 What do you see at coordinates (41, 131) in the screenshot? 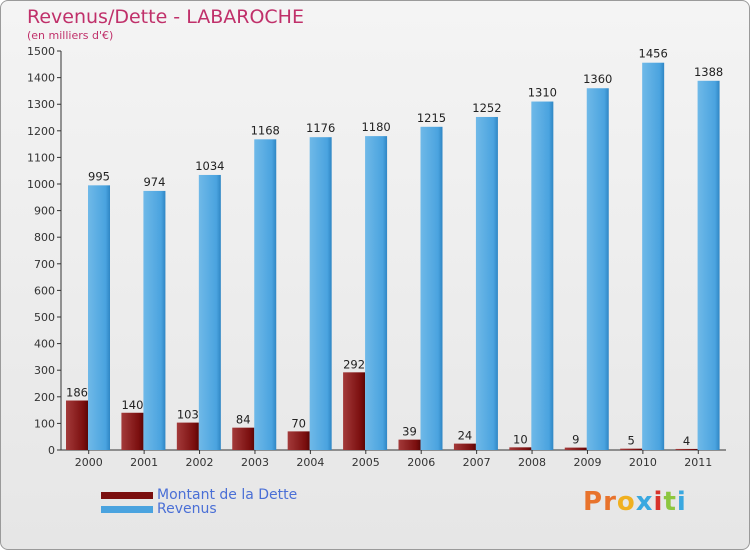
I see `y-tick-label: 1200` at bounding box center [41, 131].